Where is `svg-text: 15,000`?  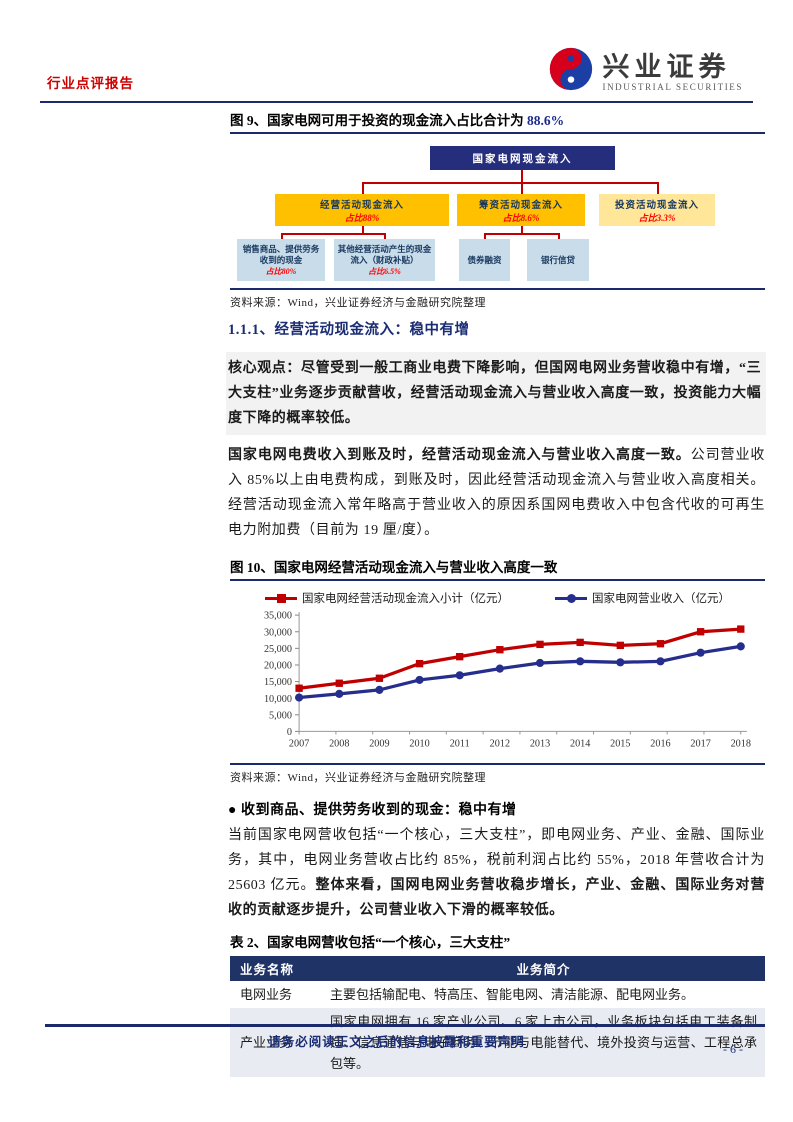
svg-text: 15,000 is located at coordinates (277, 682).